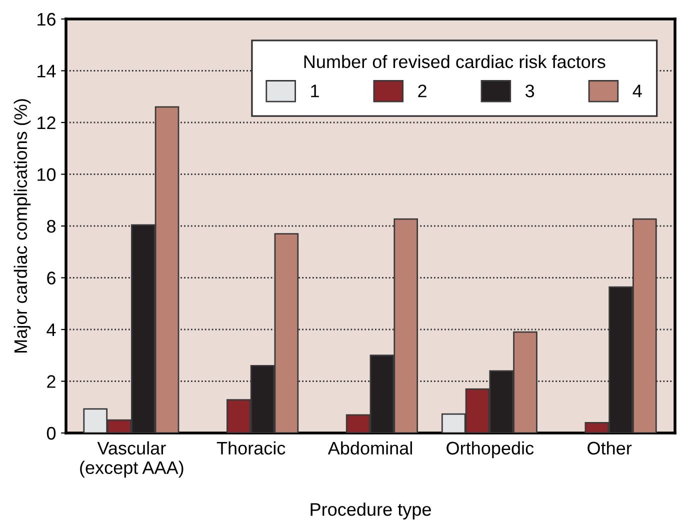  I want to click on x-axis-title: Procedure type, so click(370, 511).